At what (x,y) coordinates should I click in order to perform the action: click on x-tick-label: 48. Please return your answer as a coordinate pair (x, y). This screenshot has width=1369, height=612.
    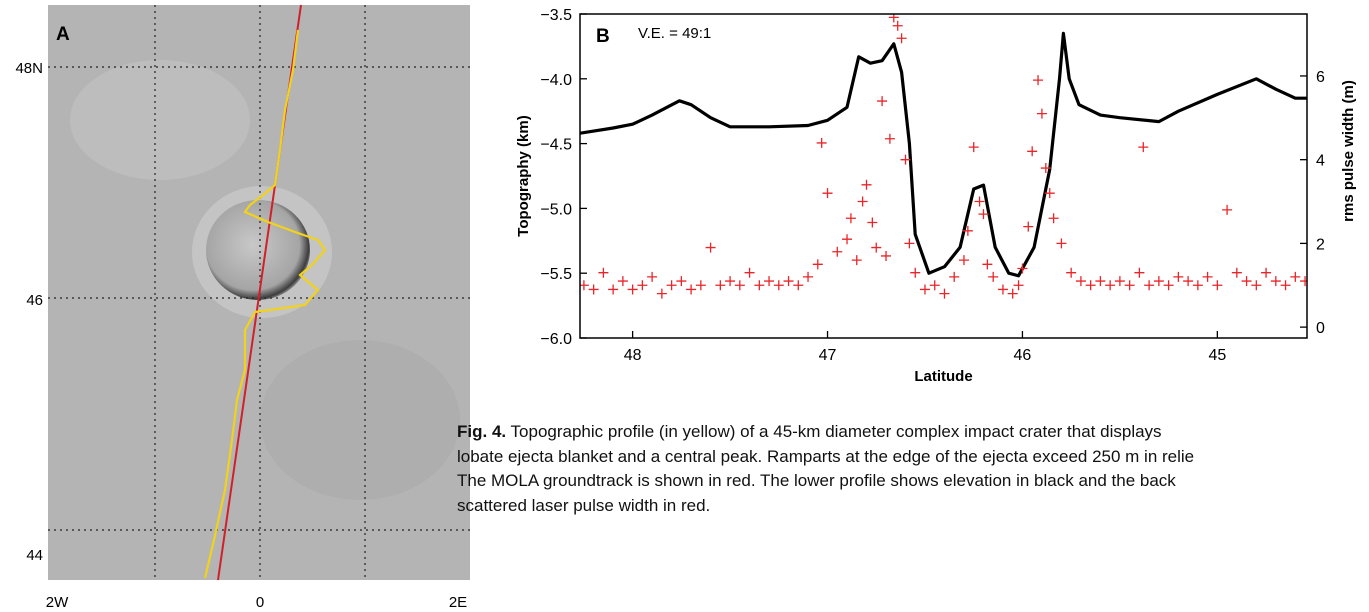
    Looking at the image, I should click on (633, 355).